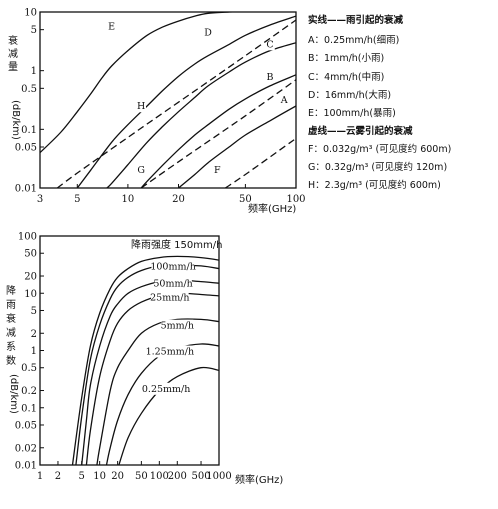 This screenshot has width=498, height=509. I want to click on legend-entry-h: H：2.3g/m³ (可见度约 600m), so click(374, 185).